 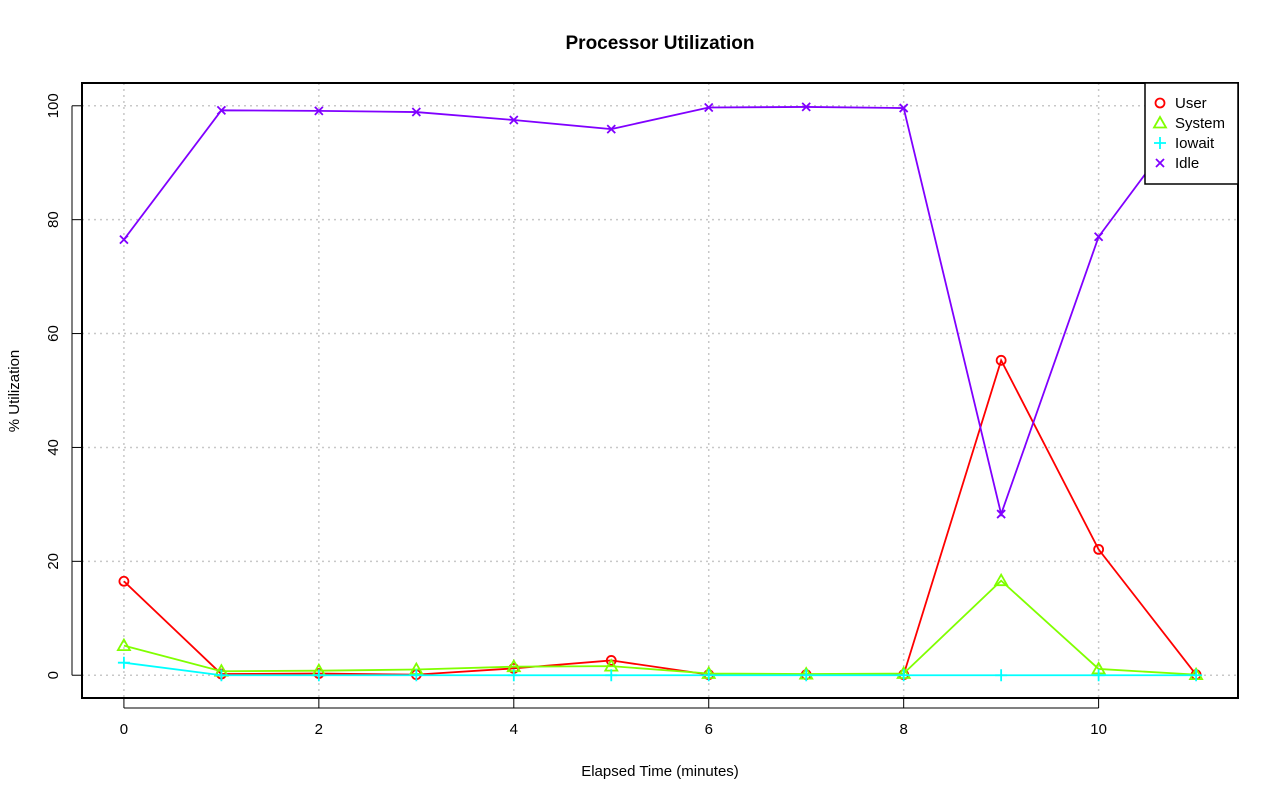 What do you see at coordinates (1160, 143) in the screenshot?
I see `legend-marker-iowait` at bounding box center [1160, 143].